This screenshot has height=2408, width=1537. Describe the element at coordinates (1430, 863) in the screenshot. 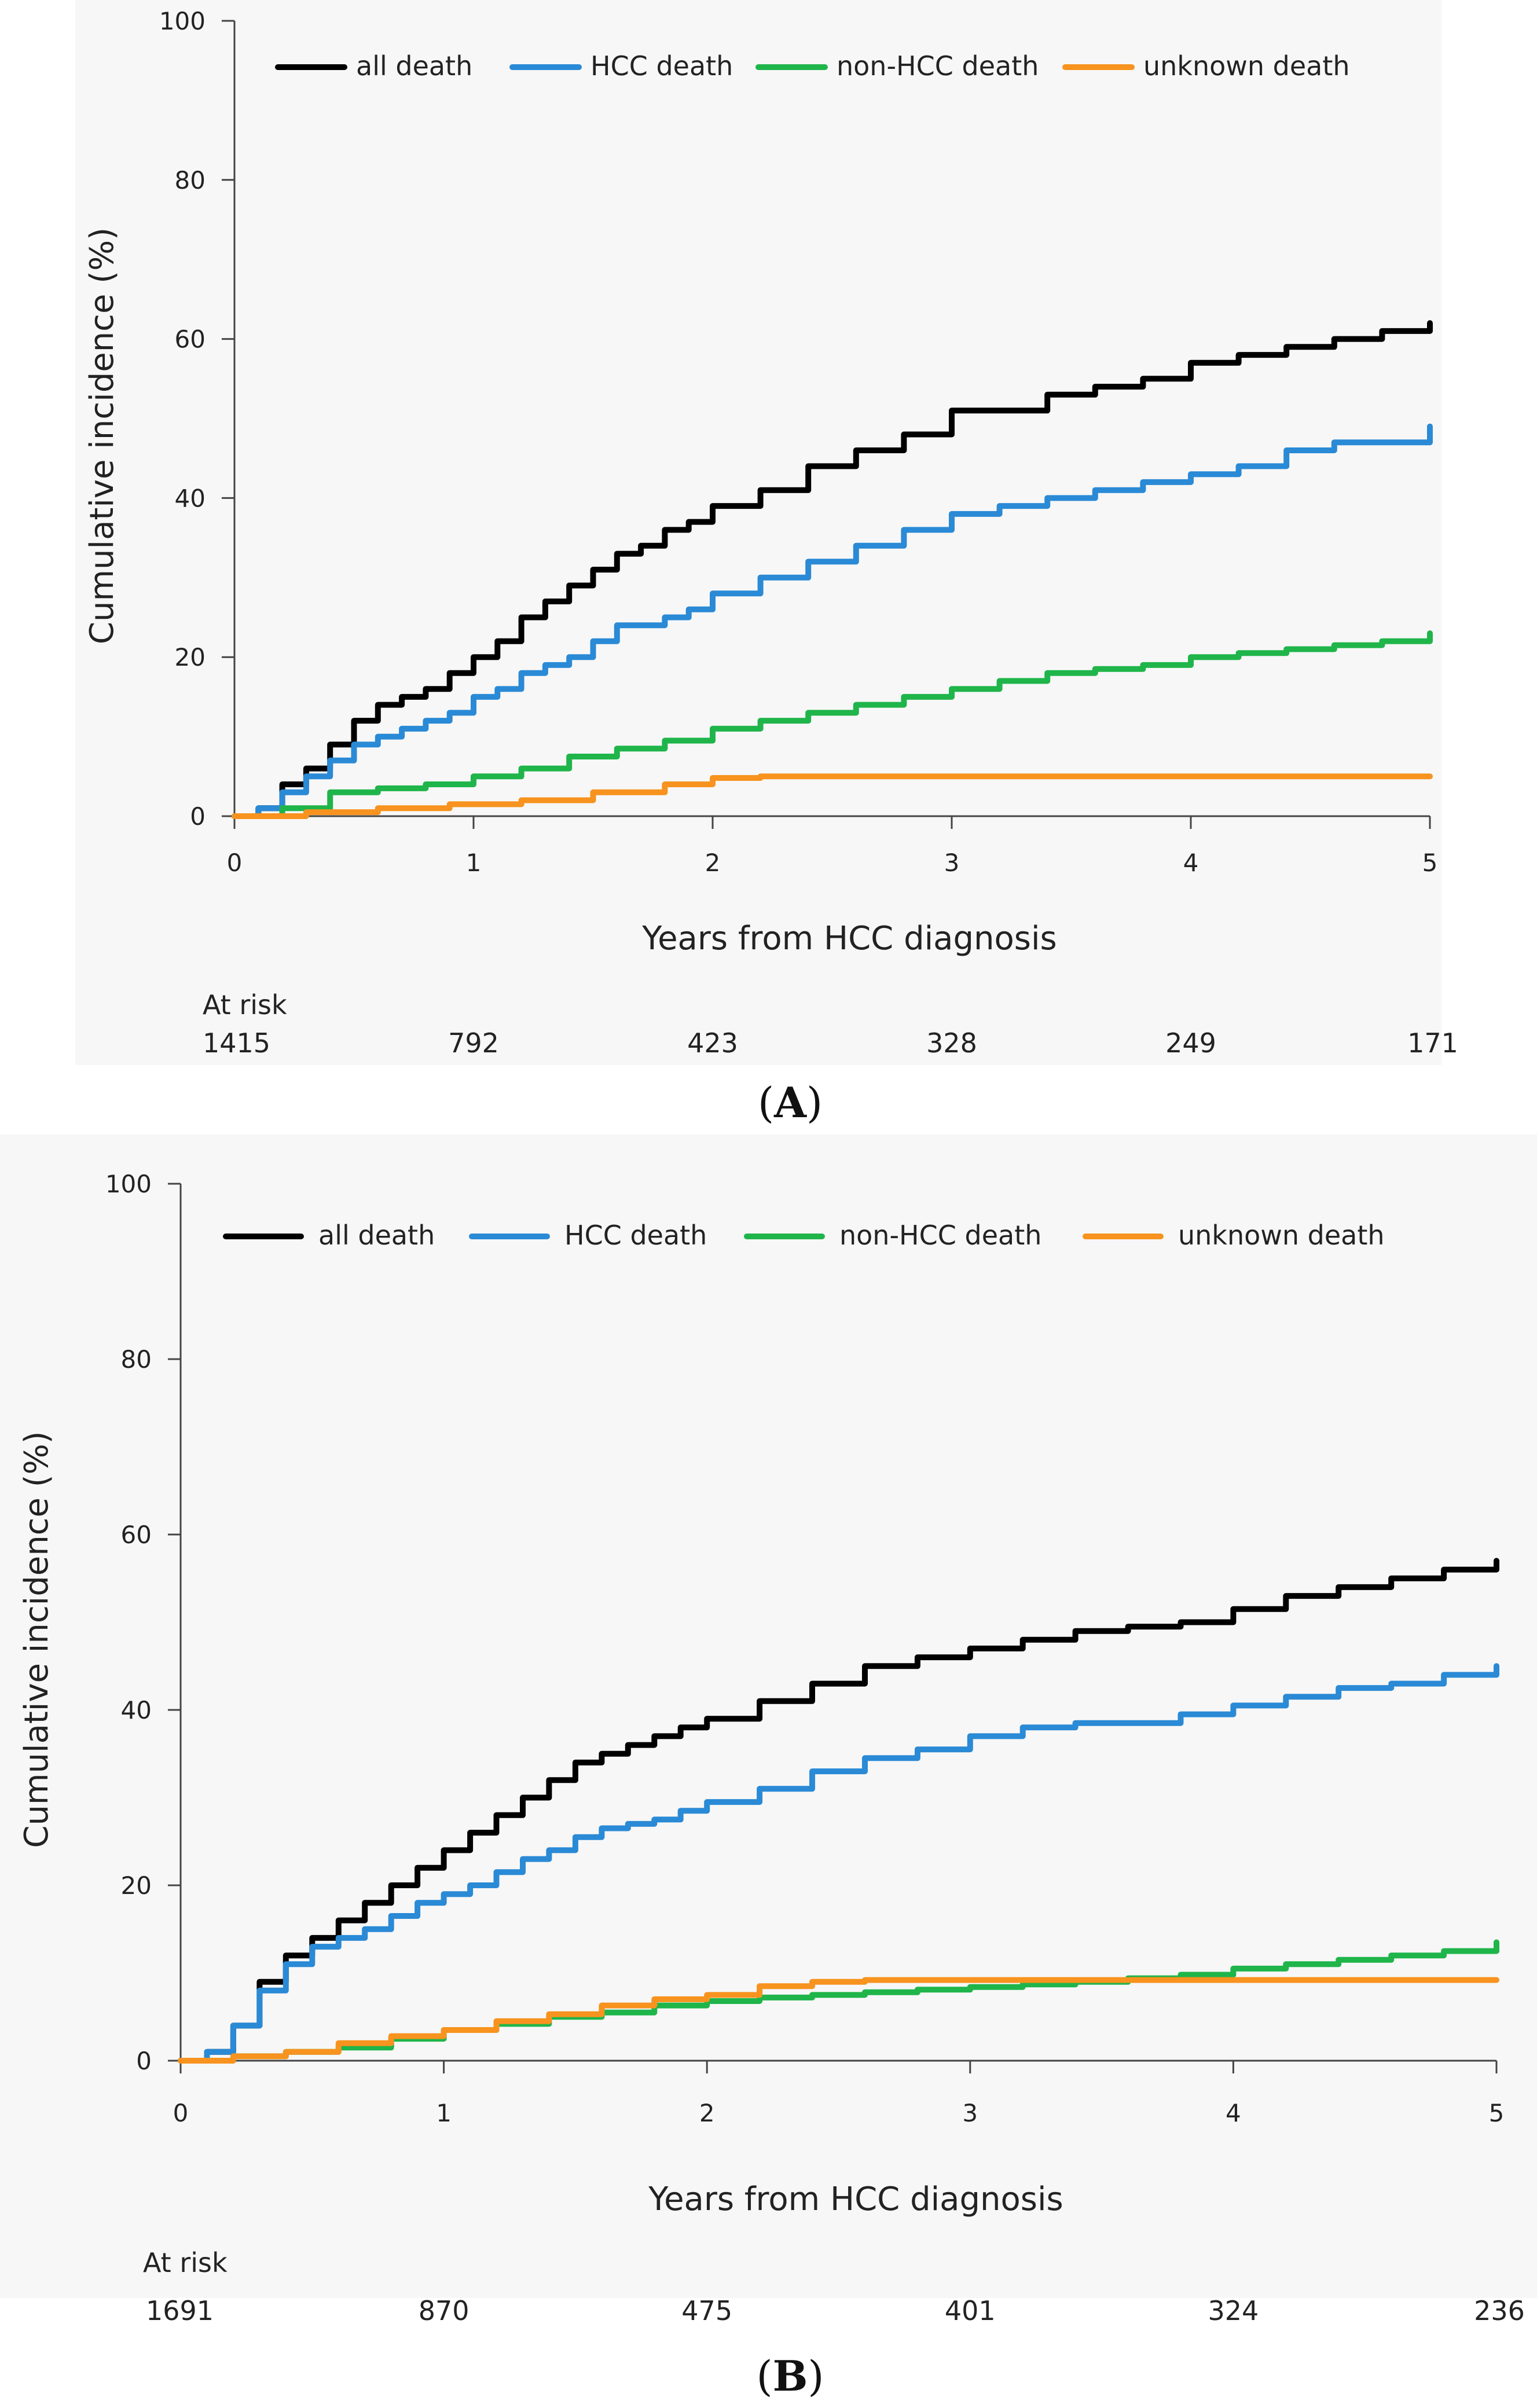

I see `panel-a-x-tick-label: 5` at that location.